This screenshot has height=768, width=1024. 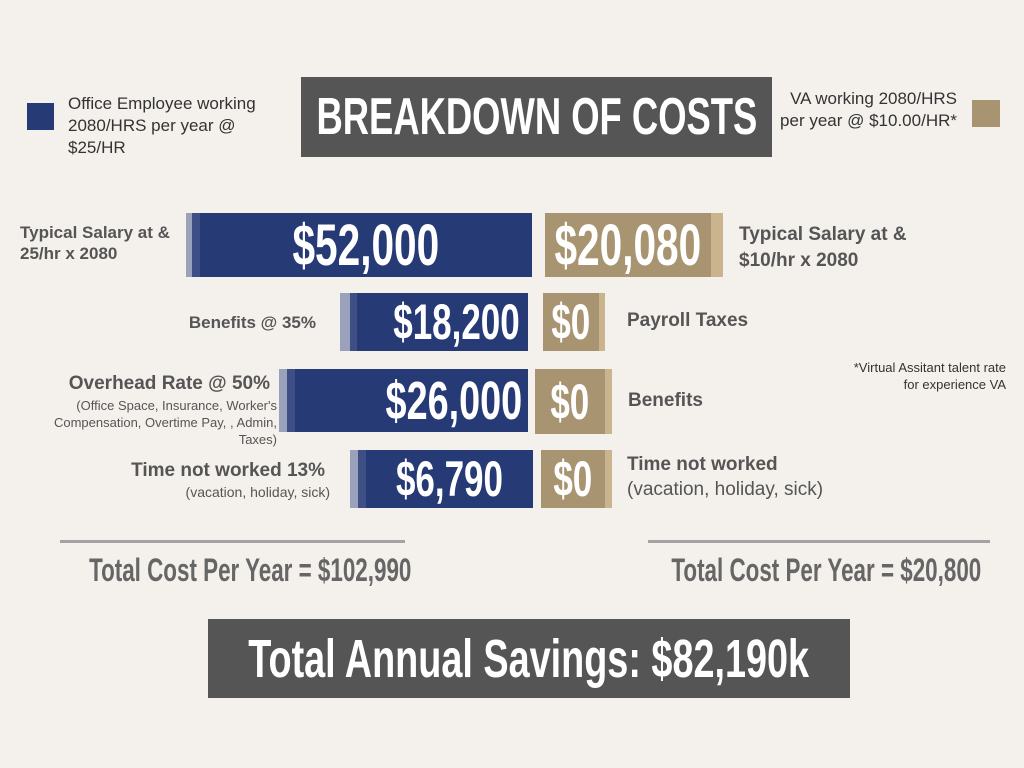 I want to click on va-total-wrap: Total Cost Per Year = $20,800, so click(x=814, y=570).